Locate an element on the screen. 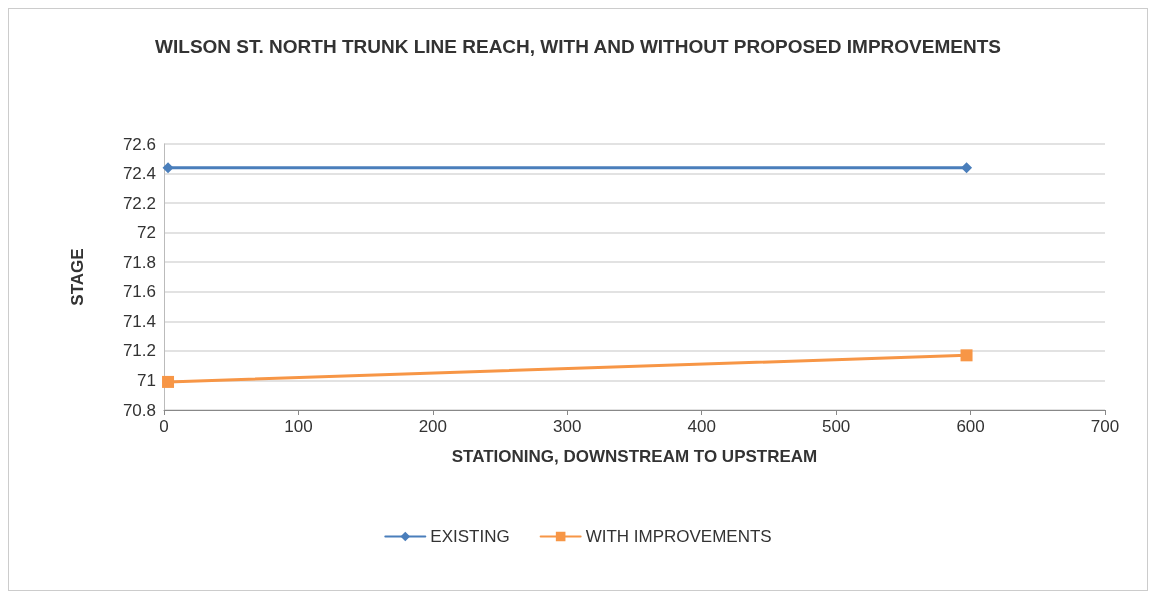 Image resolution: width=1156 pixels, height=599 pixels. x-tick-label: 700 is located at coordinates (1105, 426).